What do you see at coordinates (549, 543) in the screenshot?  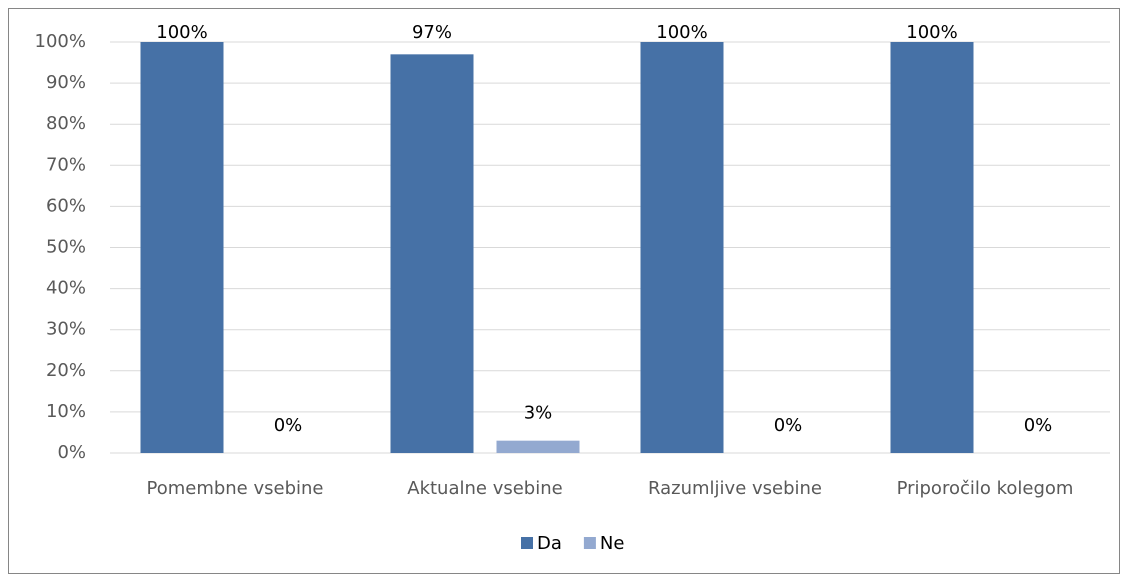 I see `legend-label: Da` at bounding box center [549, 543].